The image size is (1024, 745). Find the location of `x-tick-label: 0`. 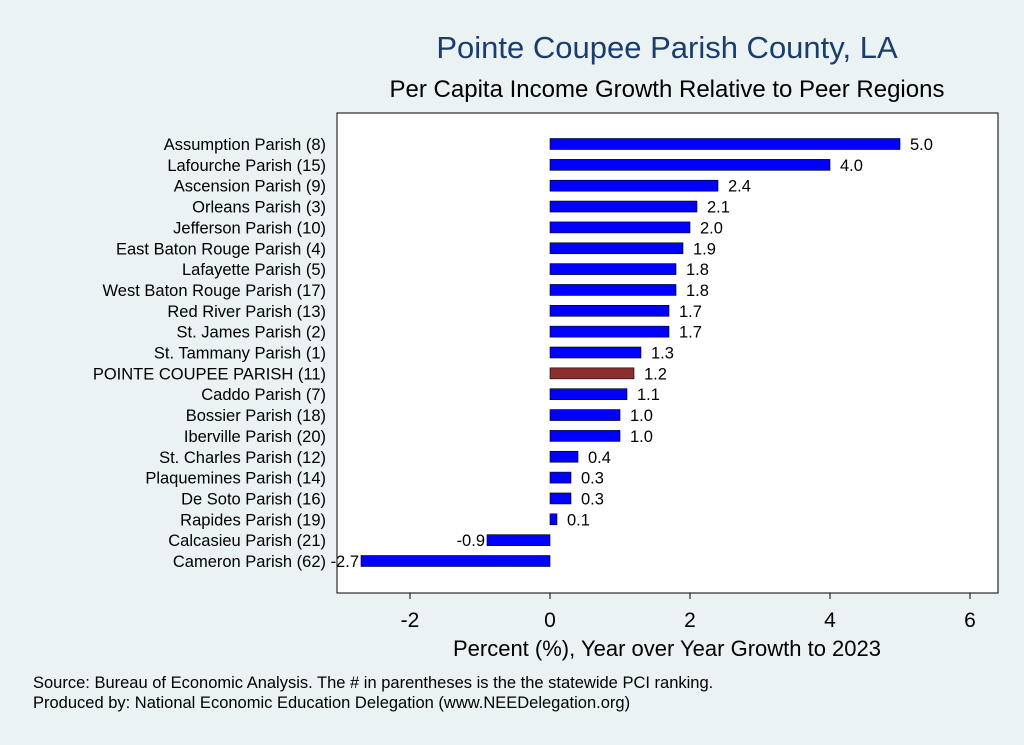

x-tick-label: 0 is located at coordinates (550, 620).